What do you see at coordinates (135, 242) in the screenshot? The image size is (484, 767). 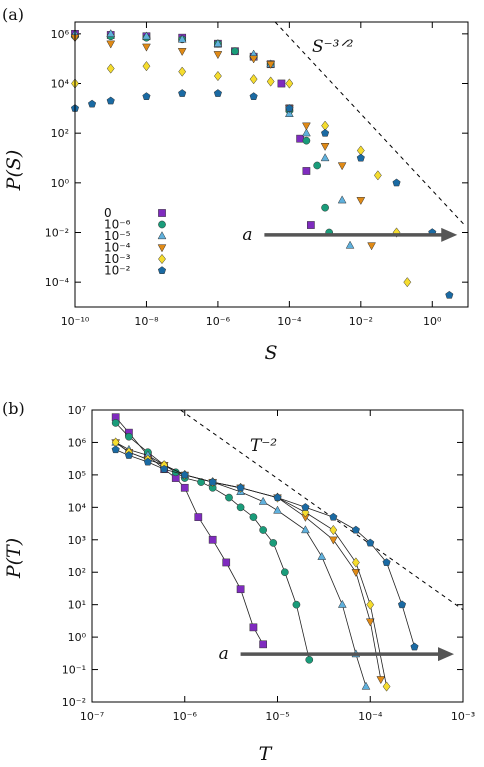 I see `panel-a-legend: 010⁻⁶10⁻⁵10⁻⁴10⁻³10⁻²` at bounding box center [135, 242].